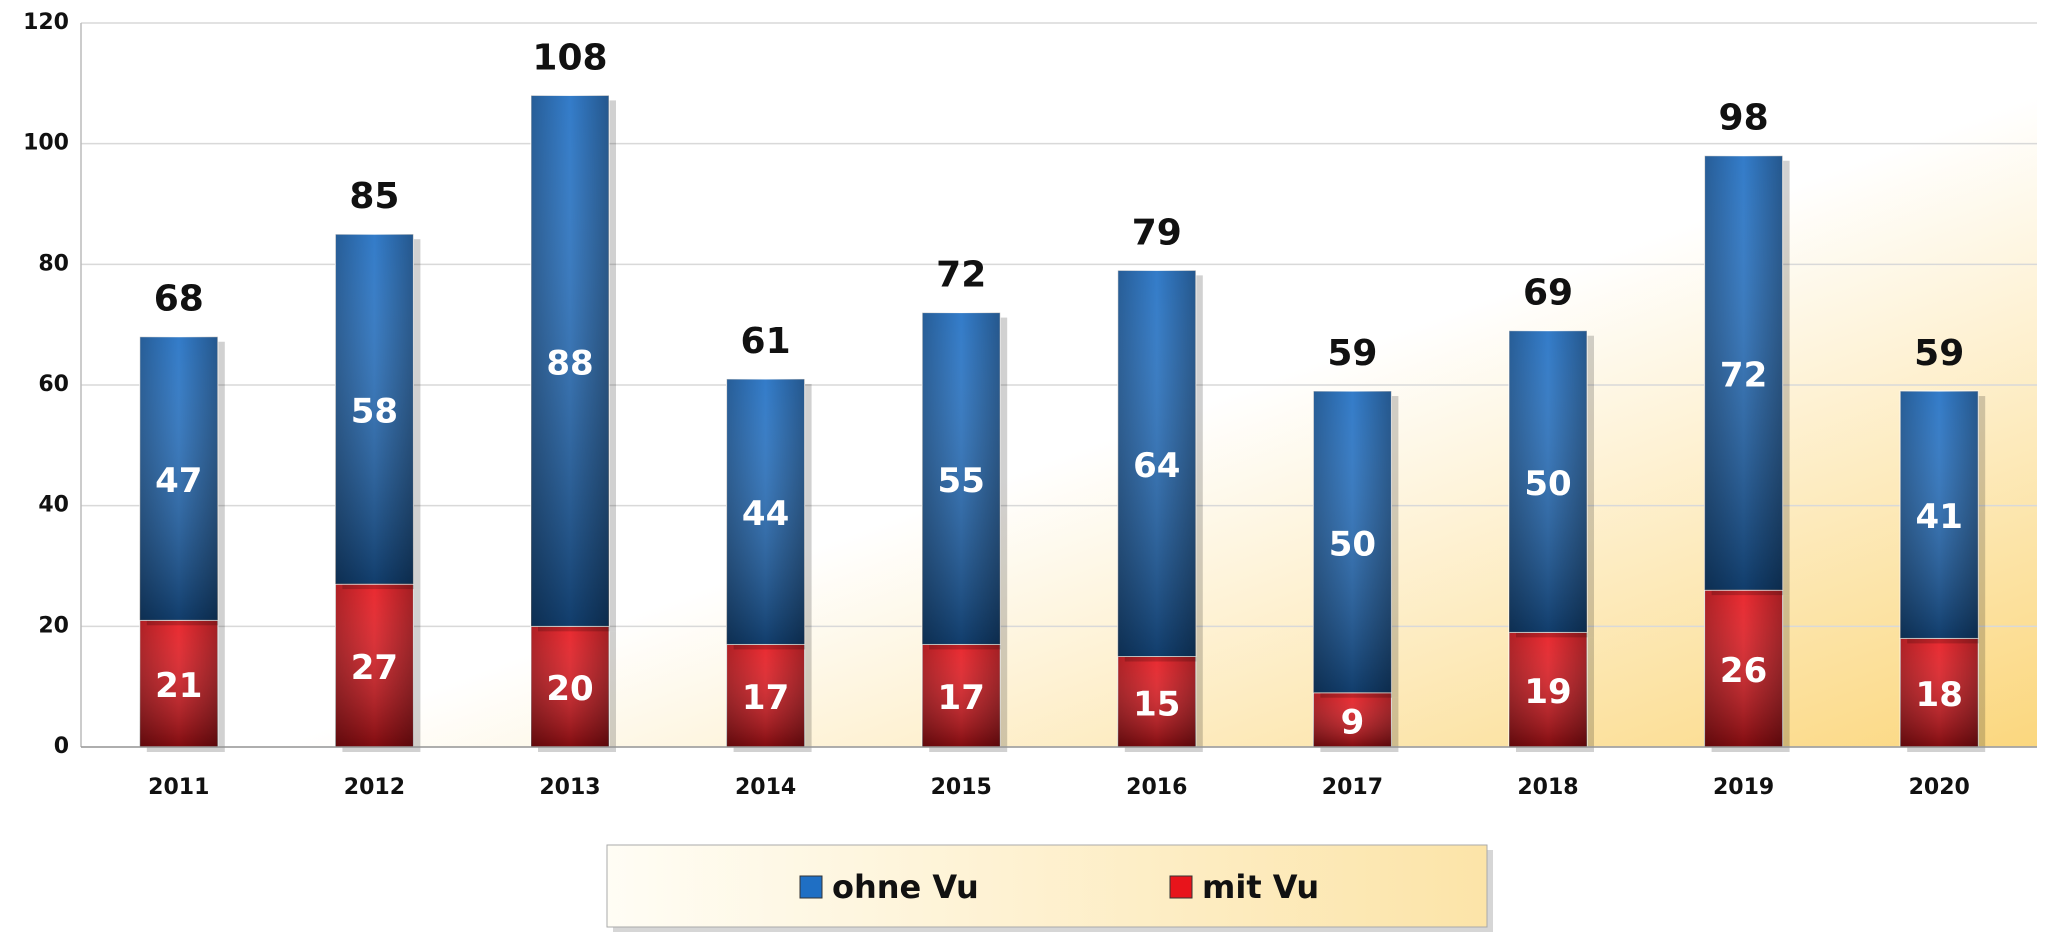 This screenshot has height=937, width=2048. I want to click on total-label: 98, so click(1744, 118).